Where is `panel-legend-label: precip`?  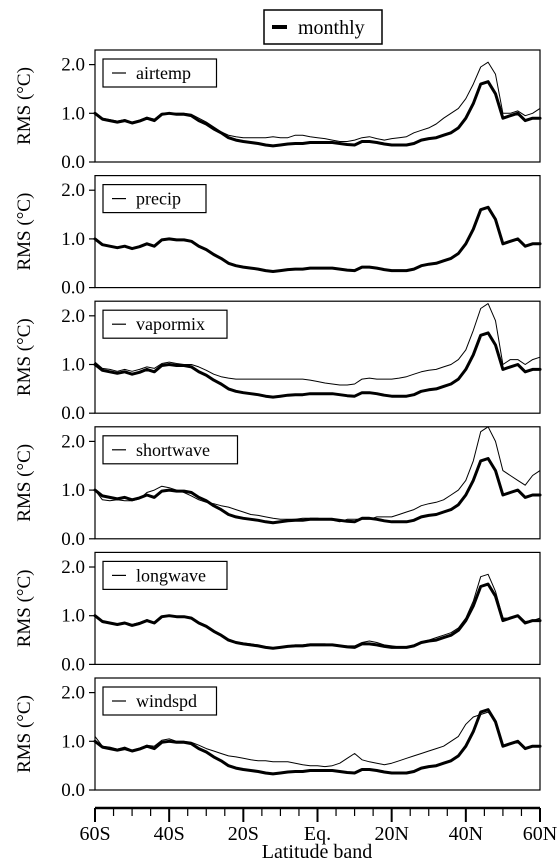
panel-legend-label: precip is located at coordinates (158, 199).